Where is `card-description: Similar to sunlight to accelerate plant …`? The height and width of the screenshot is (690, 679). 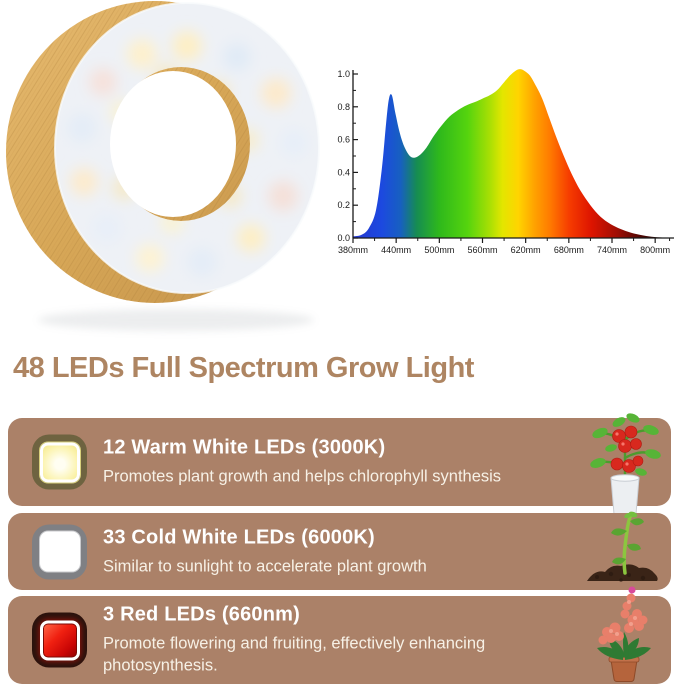
card-description: Similar to sunlight to accelerate plant … is located at coordinates (265, 566).